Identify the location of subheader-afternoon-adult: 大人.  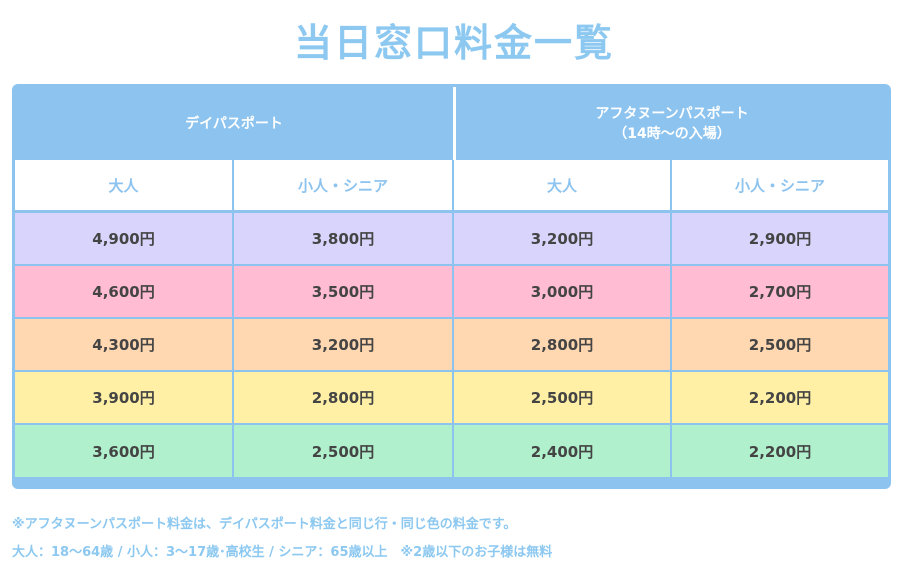
(563, 185).